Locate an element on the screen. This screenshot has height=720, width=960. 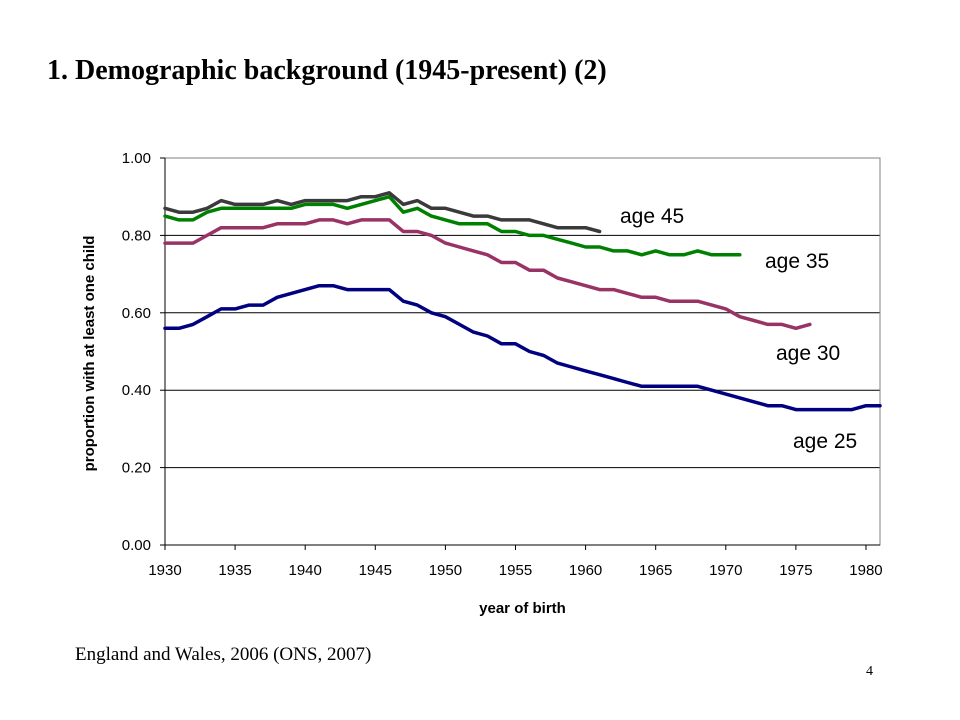
series-label: age 30 is located at coordinates (808, 353).